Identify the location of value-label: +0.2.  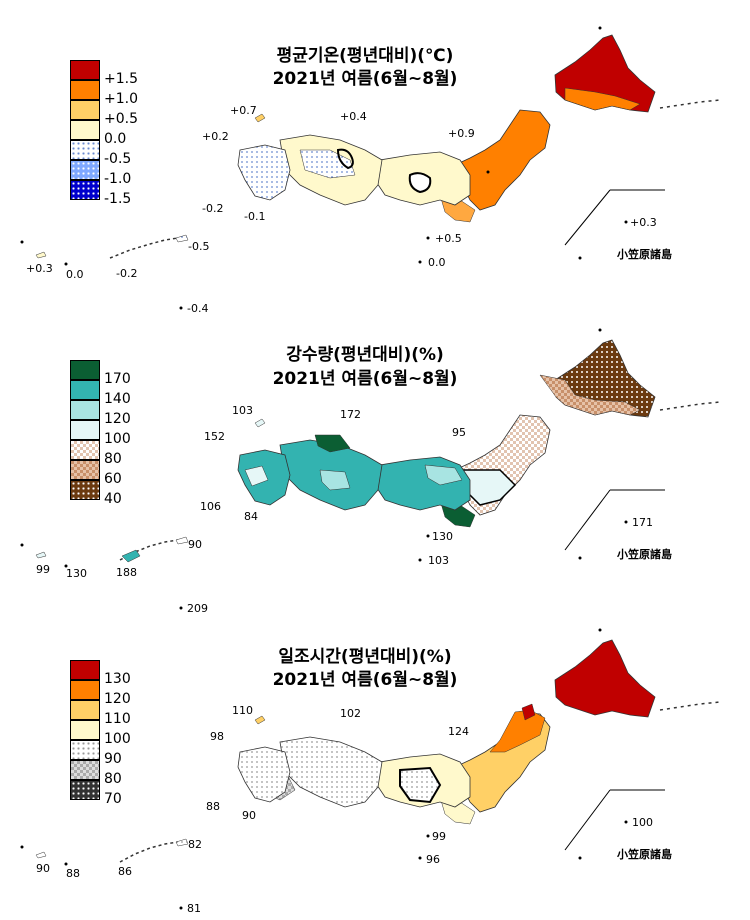
(215, 136).